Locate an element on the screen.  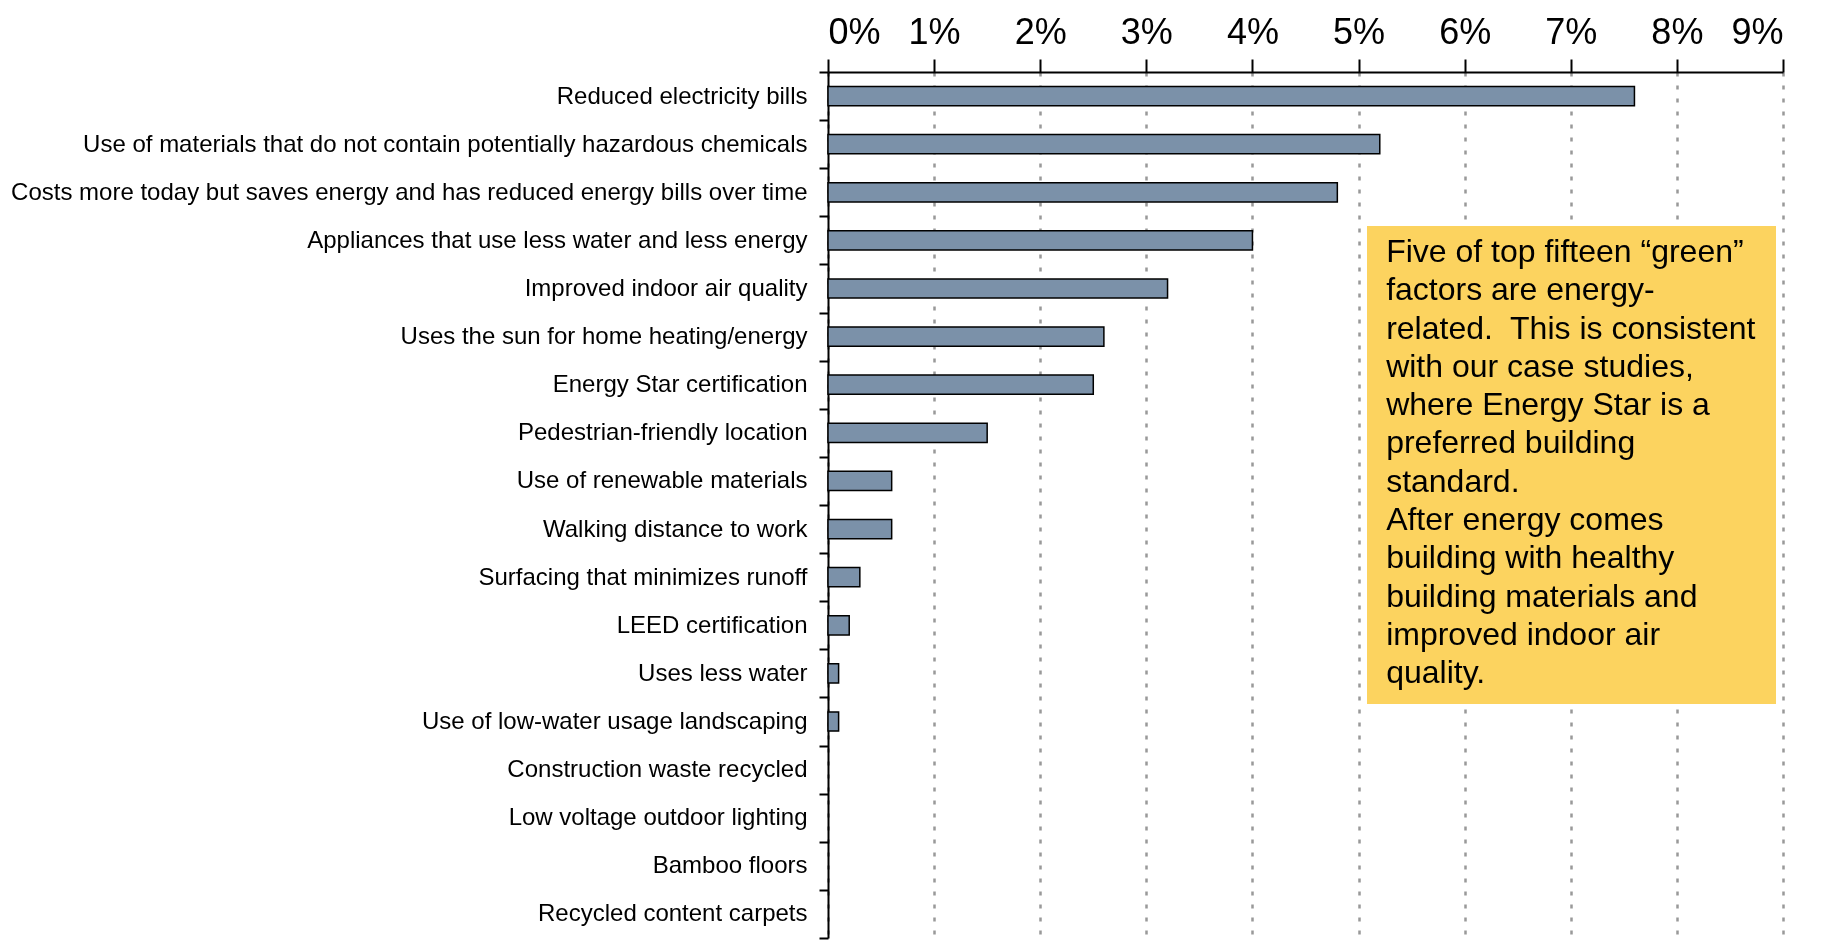
x-tick-label: 6% is located at coordinates (1465, 31).